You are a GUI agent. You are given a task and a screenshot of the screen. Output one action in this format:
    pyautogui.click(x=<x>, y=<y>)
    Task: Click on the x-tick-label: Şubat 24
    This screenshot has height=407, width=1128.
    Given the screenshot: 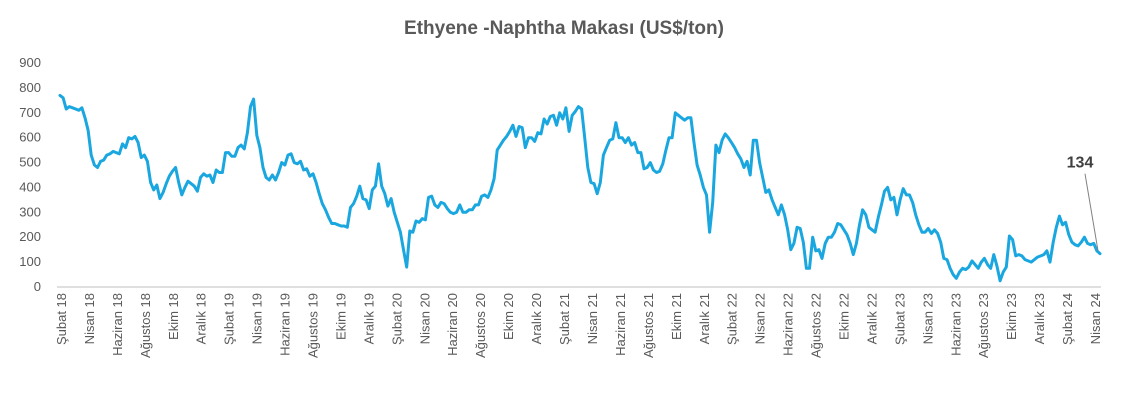 What is the action you would take?
    pyautogui.click(x=1067, y=319)
    